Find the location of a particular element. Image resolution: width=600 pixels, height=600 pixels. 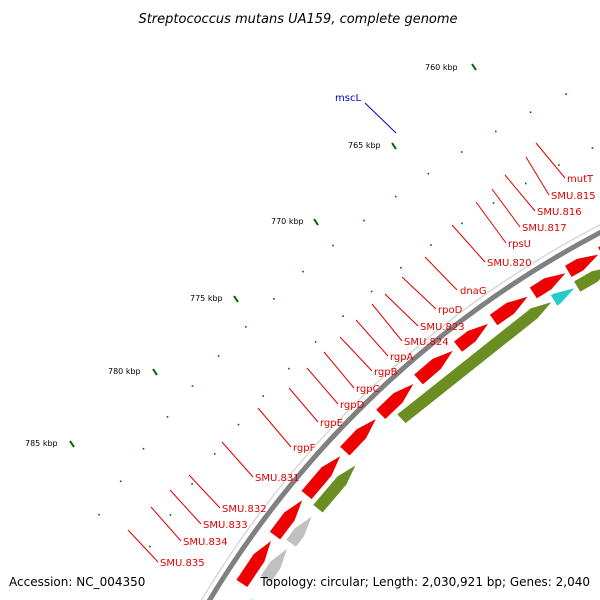

gene-label: SMU.823 is located at coordinates (442, 327).